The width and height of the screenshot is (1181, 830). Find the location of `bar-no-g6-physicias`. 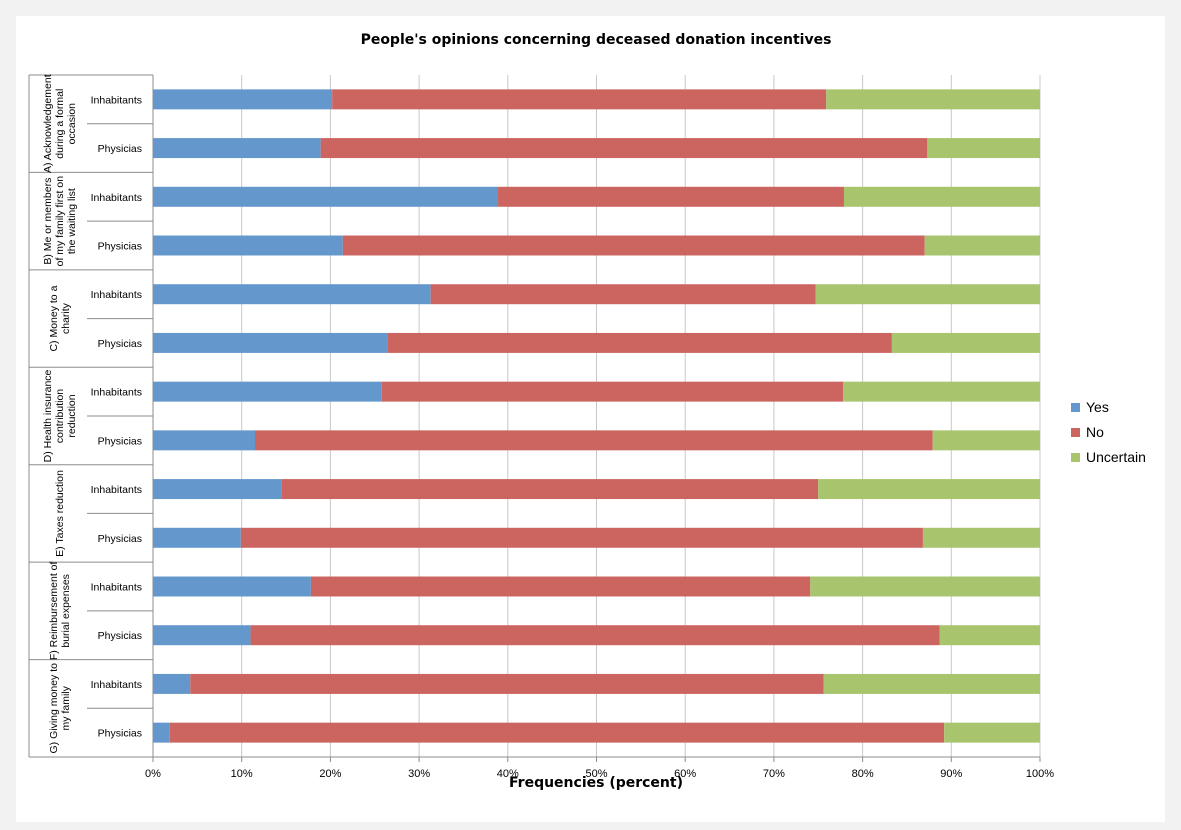

bar-no-g6-physicias is located at coordinates (595, 635).